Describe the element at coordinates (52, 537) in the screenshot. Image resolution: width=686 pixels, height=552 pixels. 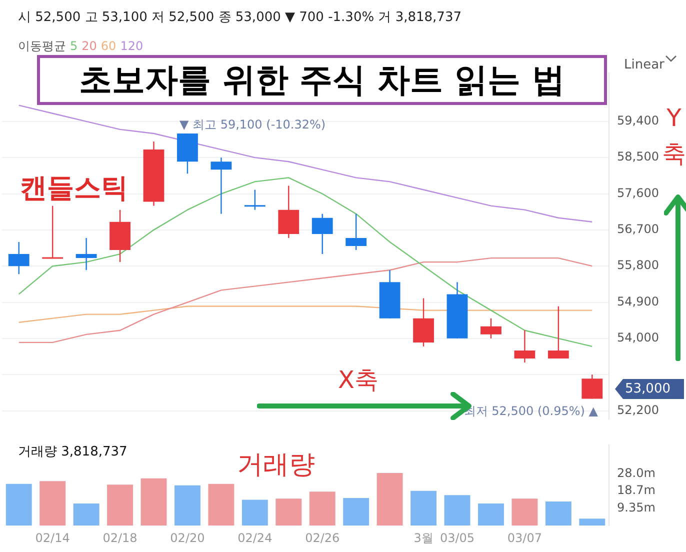
I see `x-tick-label: 02/14` at that location.